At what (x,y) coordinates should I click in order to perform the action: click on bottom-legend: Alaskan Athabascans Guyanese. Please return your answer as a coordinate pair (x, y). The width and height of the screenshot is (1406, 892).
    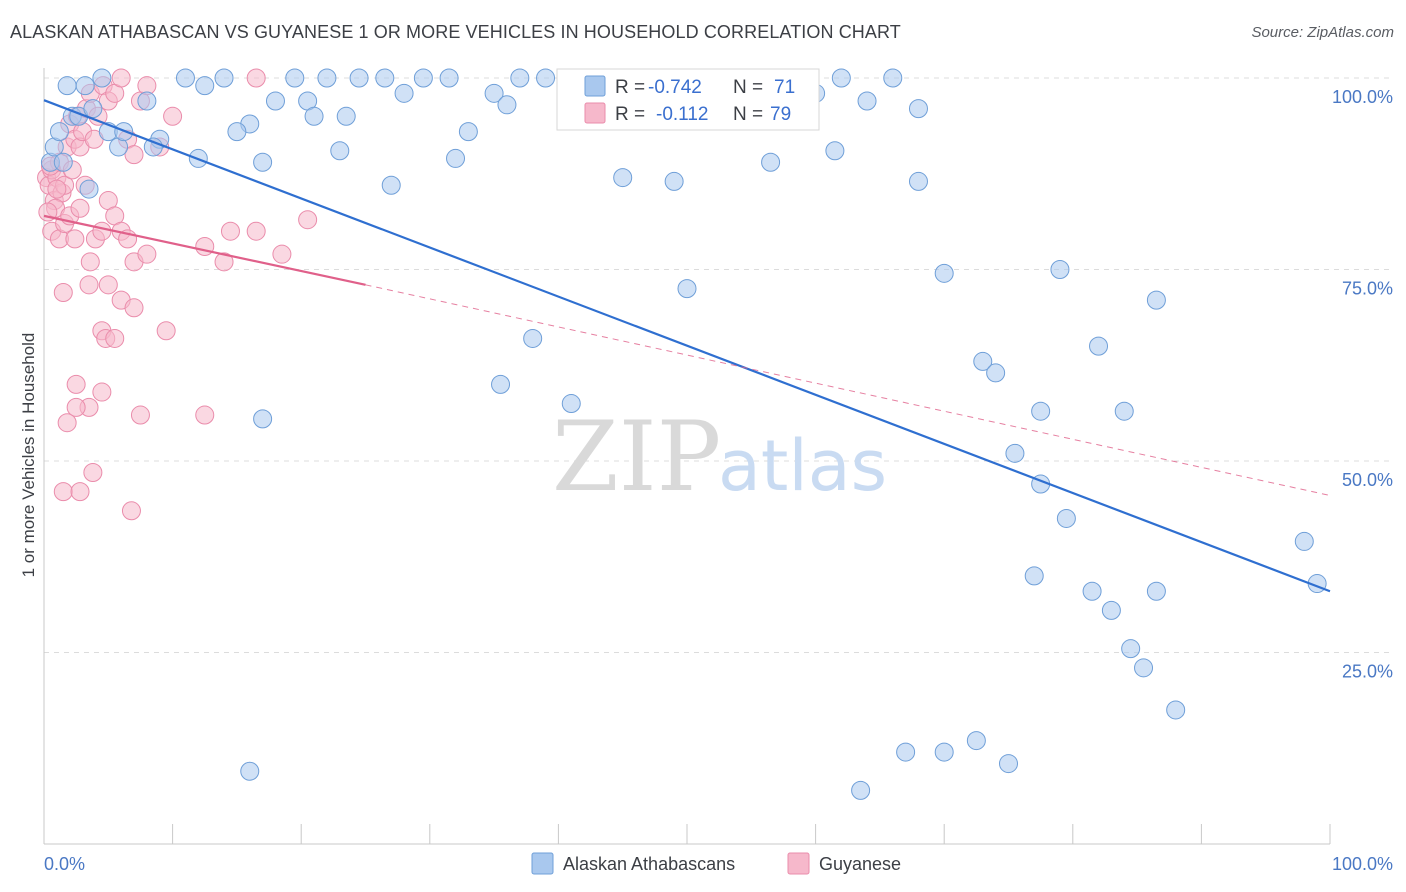
    Looking at the image, I should click on (716, 863).